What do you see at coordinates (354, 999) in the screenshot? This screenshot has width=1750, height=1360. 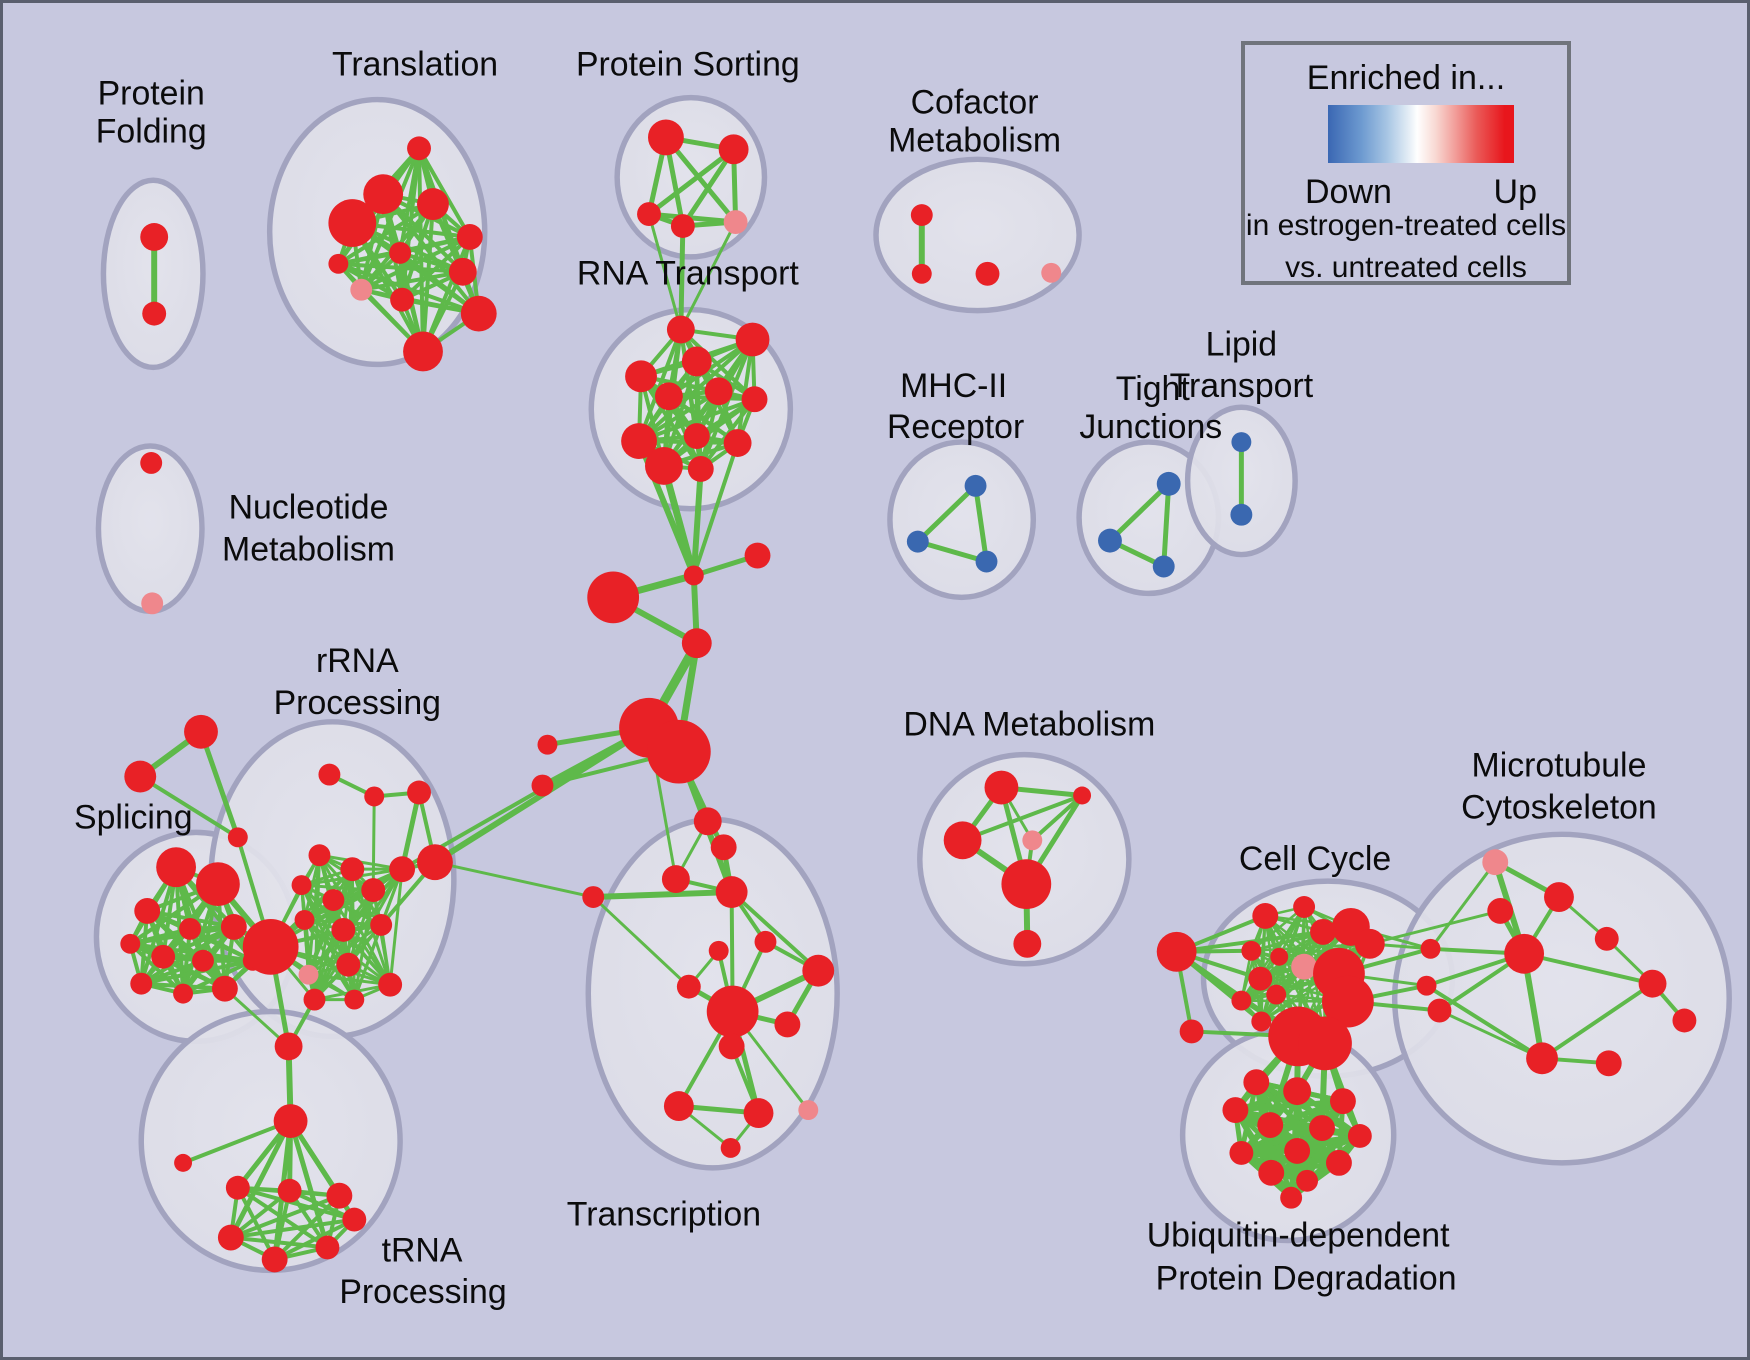 I see `gene-set-node-q16` at bounding box center [354, 999].